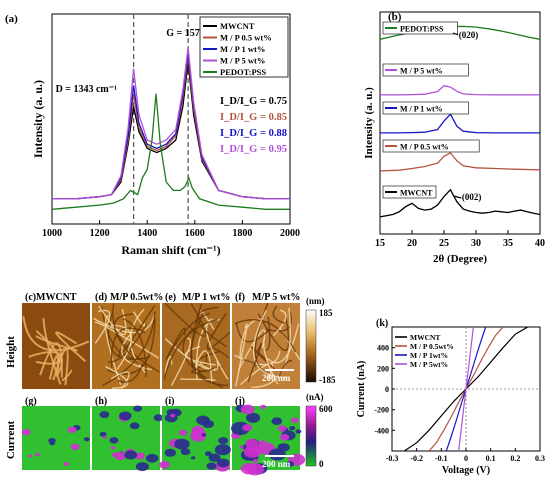 The height and width of the screenshot is (479, 550). Describe the element at coordinates (508, 243) in the screenshot. I see `x-tick-label: 35` at that location.